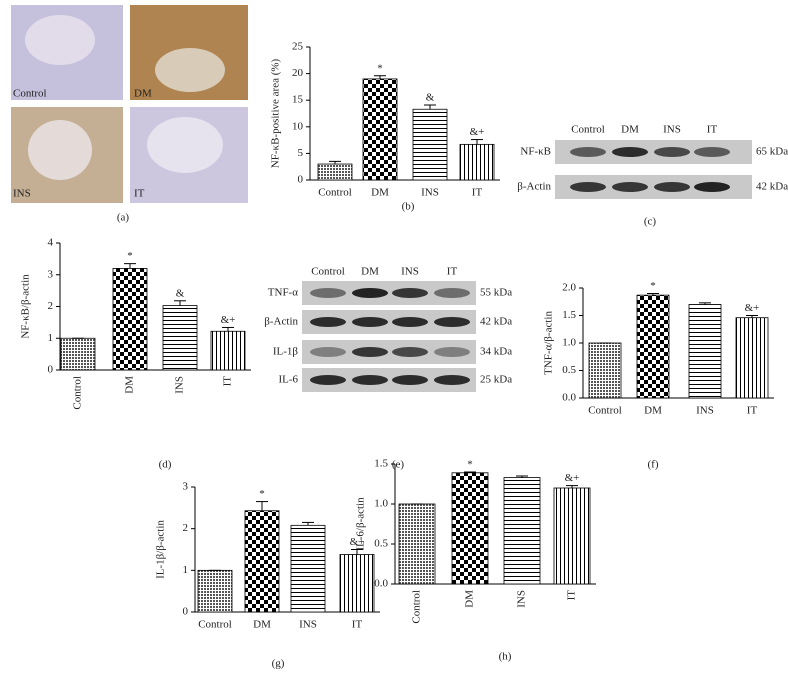  Describe the element at coordinates (298, 47) in the screenshot. I see `y-tick-label: 25` at that location.